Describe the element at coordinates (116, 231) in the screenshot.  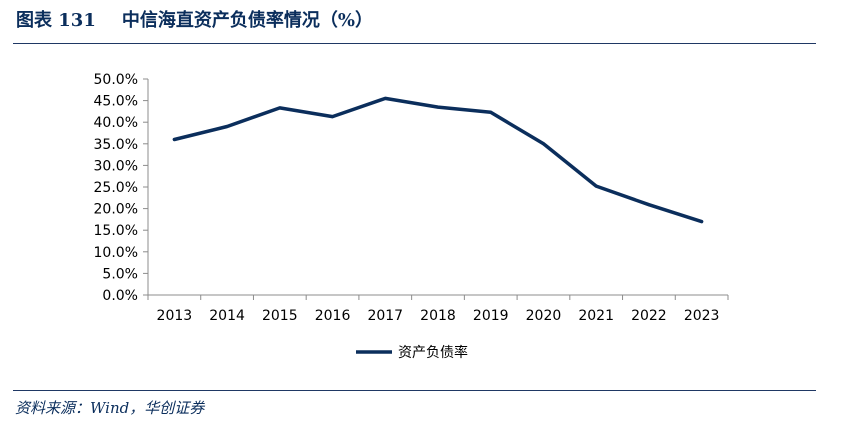
I see `y-tick-label: 15.0%` at that location.